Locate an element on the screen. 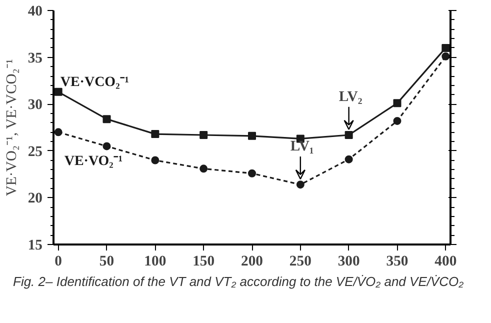 This screenshot has width=491, height=323. x-tick-label: 150 is located at coordinates (203, 262).